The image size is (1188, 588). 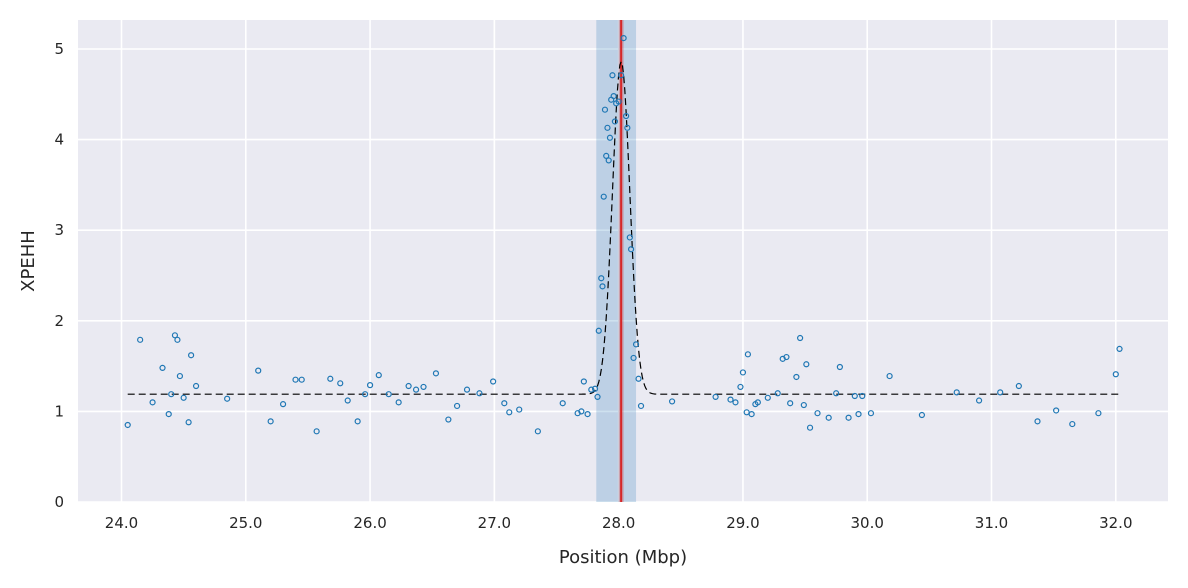 What do you see at coordinates (121, 523) in the screenshot?
I see `x-tick-label: 24.0` at bounding box center [121, 523].